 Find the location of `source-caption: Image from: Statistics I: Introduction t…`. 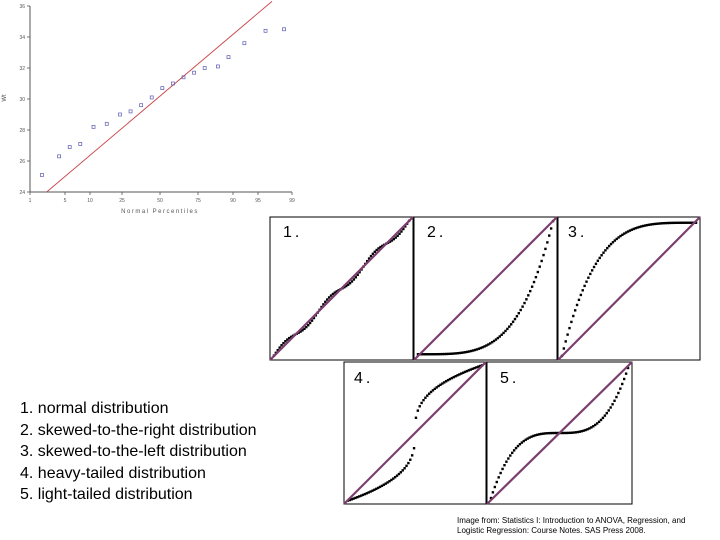

source-caption: Image from: Statistics I: Introduction t… is located at coordinates (571, 526).